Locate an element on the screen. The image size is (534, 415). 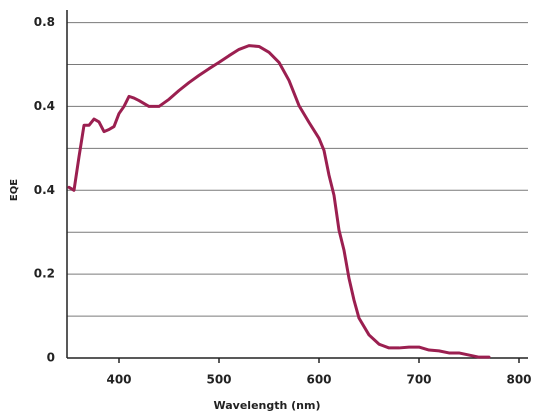
x-tick-label: 700 is located at coordinates (418, 380).